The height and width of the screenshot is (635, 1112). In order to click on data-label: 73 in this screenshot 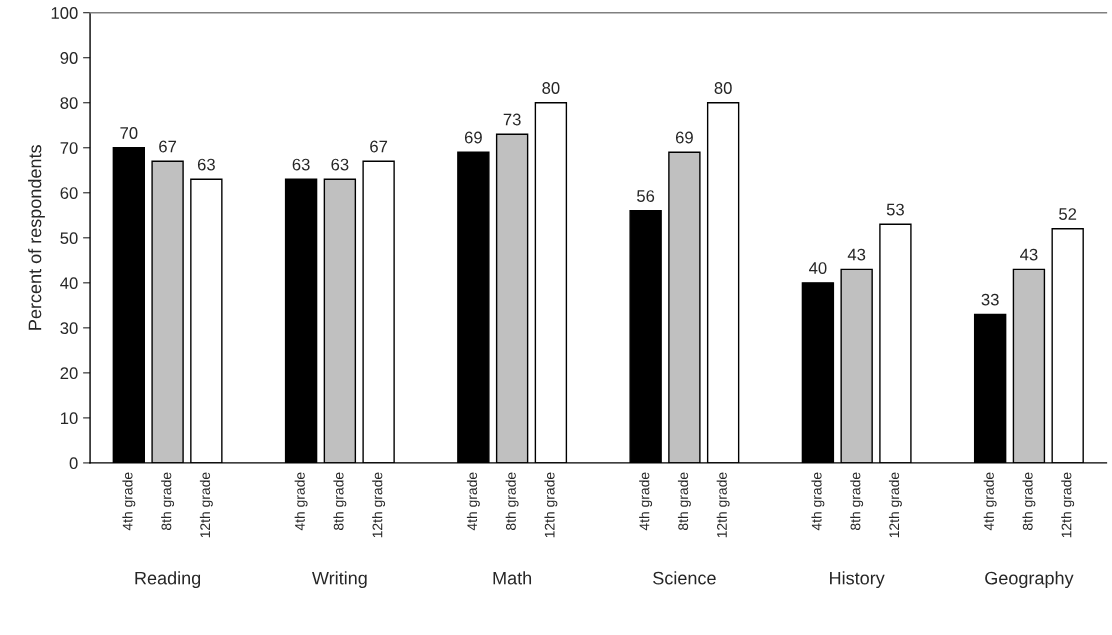, I will do `click(512, 119)`.